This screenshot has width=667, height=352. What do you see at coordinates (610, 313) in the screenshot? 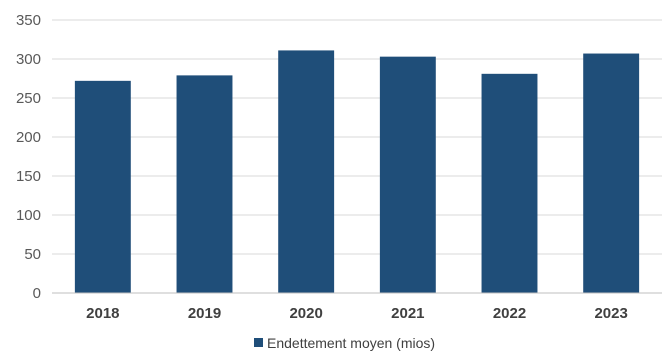
I see `x-tick-label: 2023` at bounding box center [610, 313].